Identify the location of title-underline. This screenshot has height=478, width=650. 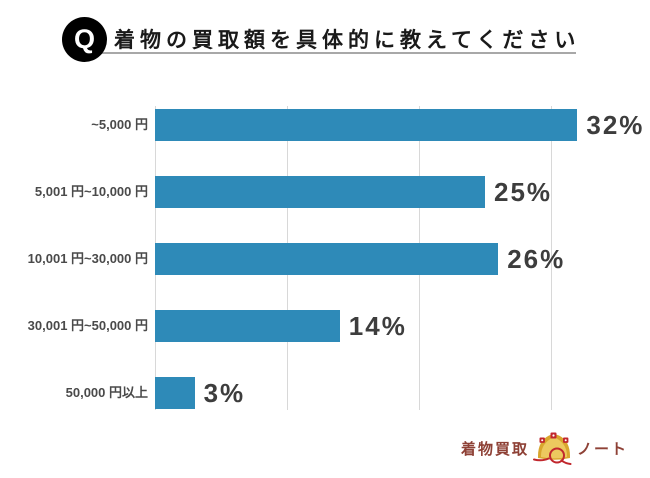
(330, 53).